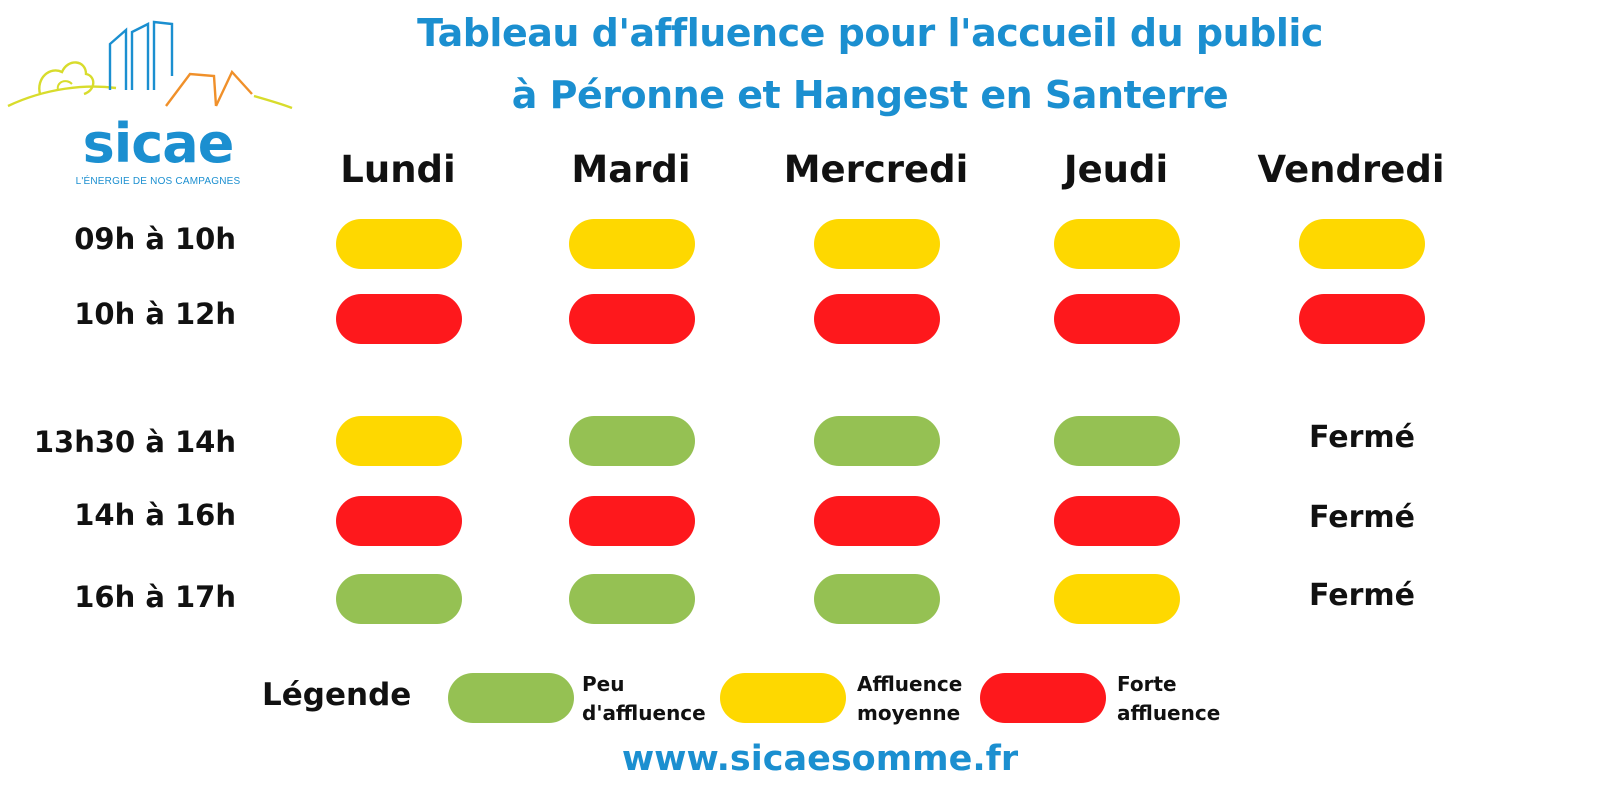 The width and height of the screenshot is (1600, 800). What do you see at coordinates (644, 713) in the screenshot?
I see `legend-label-line: d'affluence` at bounding box center [644, 713].